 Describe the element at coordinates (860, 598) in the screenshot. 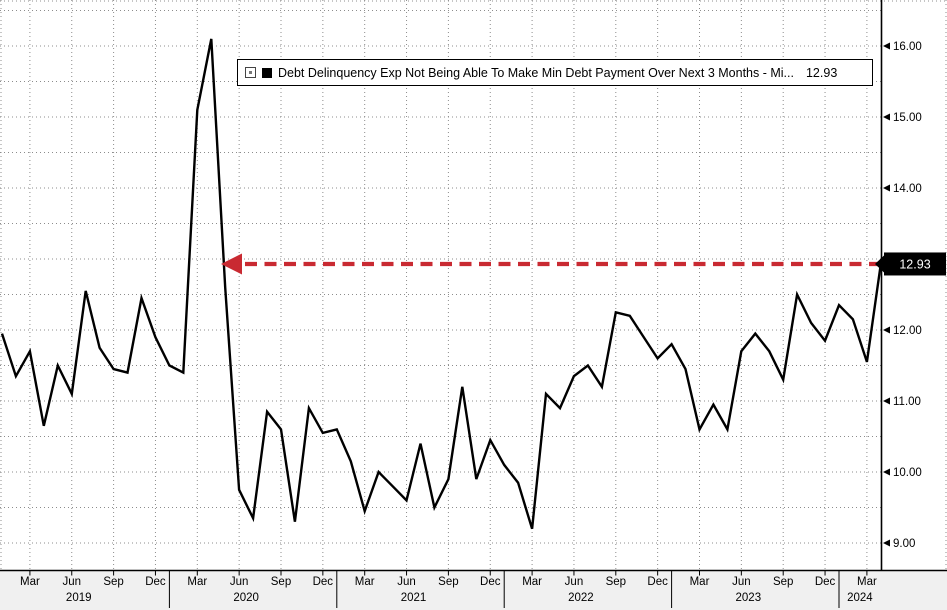

I see `year-label: 2024` at that location.